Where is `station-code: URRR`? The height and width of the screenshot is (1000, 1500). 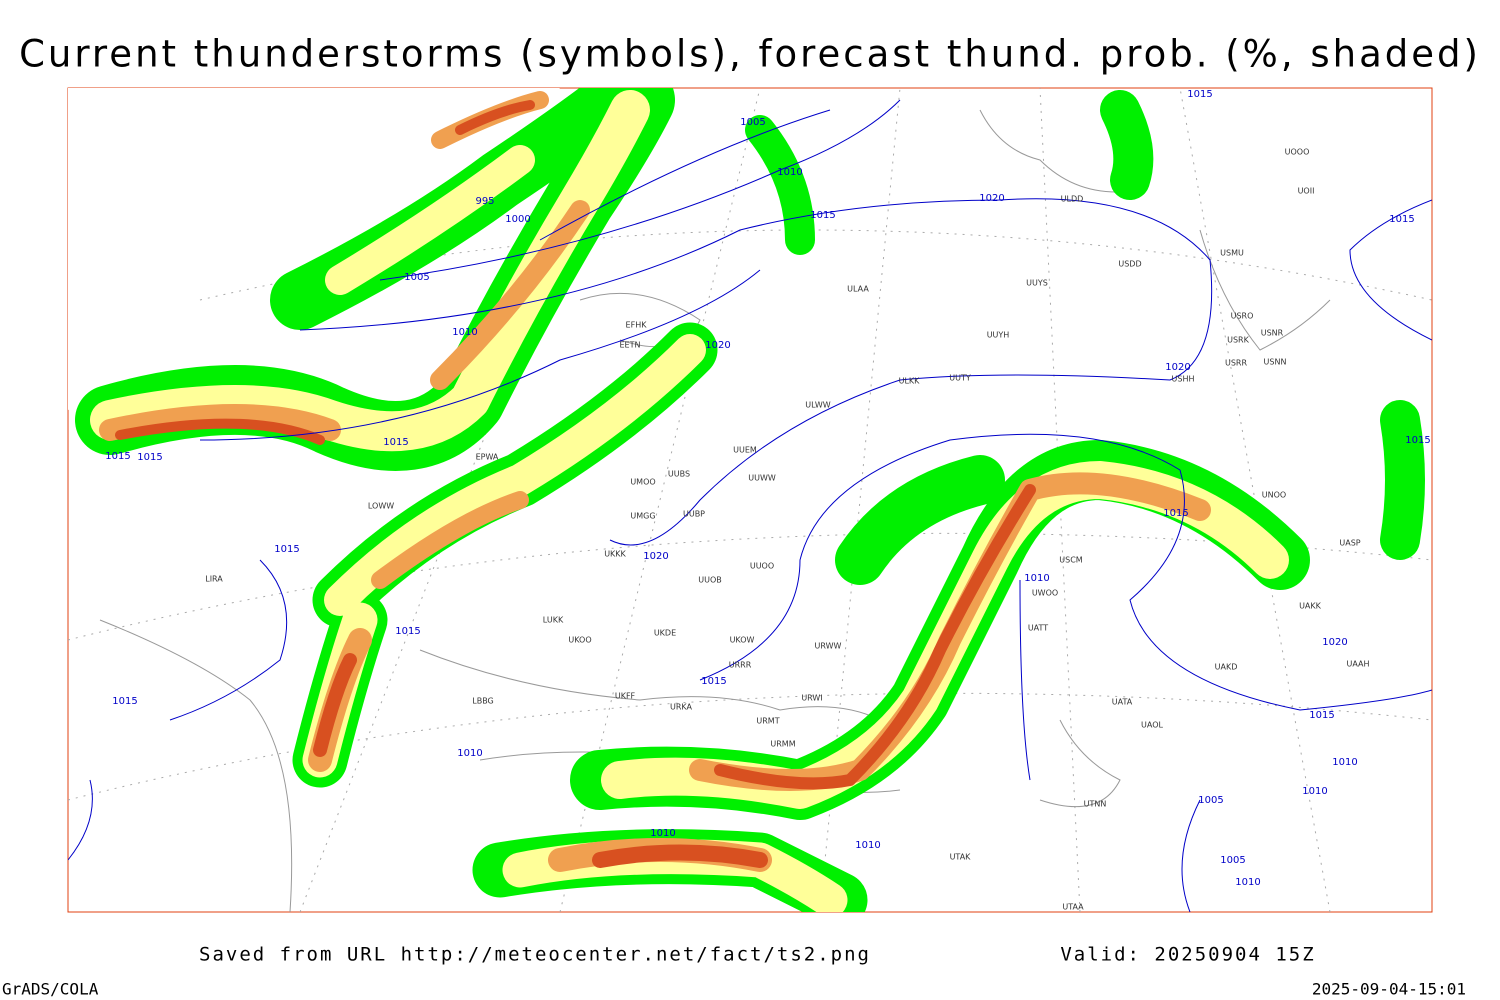
station-code: URRR is located at coordinates (740, 665).